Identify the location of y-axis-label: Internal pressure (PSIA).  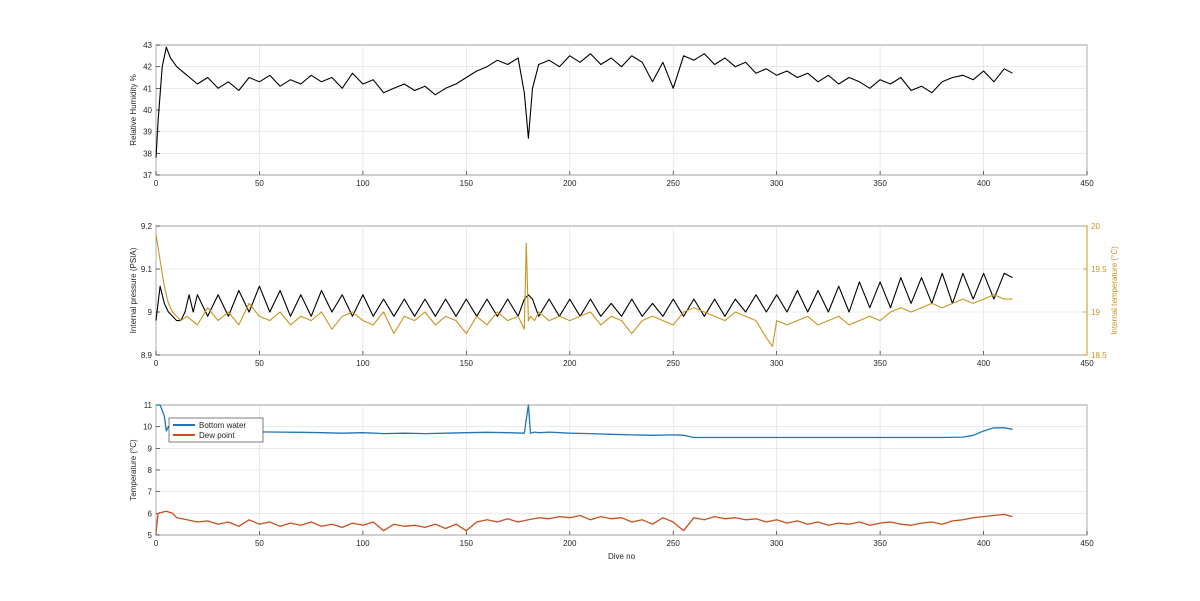
(133, 290).